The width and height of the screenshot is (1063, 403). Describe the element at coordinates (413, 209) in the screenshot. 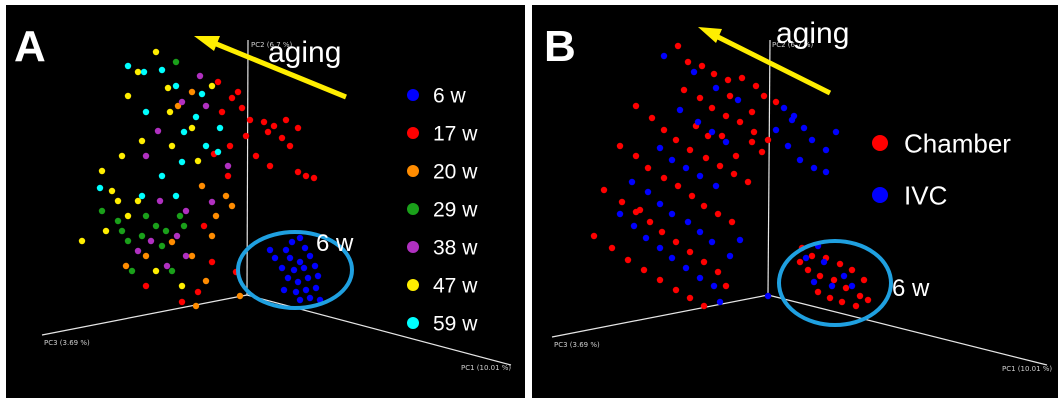

I see `legend-marker-29-w` at that location.